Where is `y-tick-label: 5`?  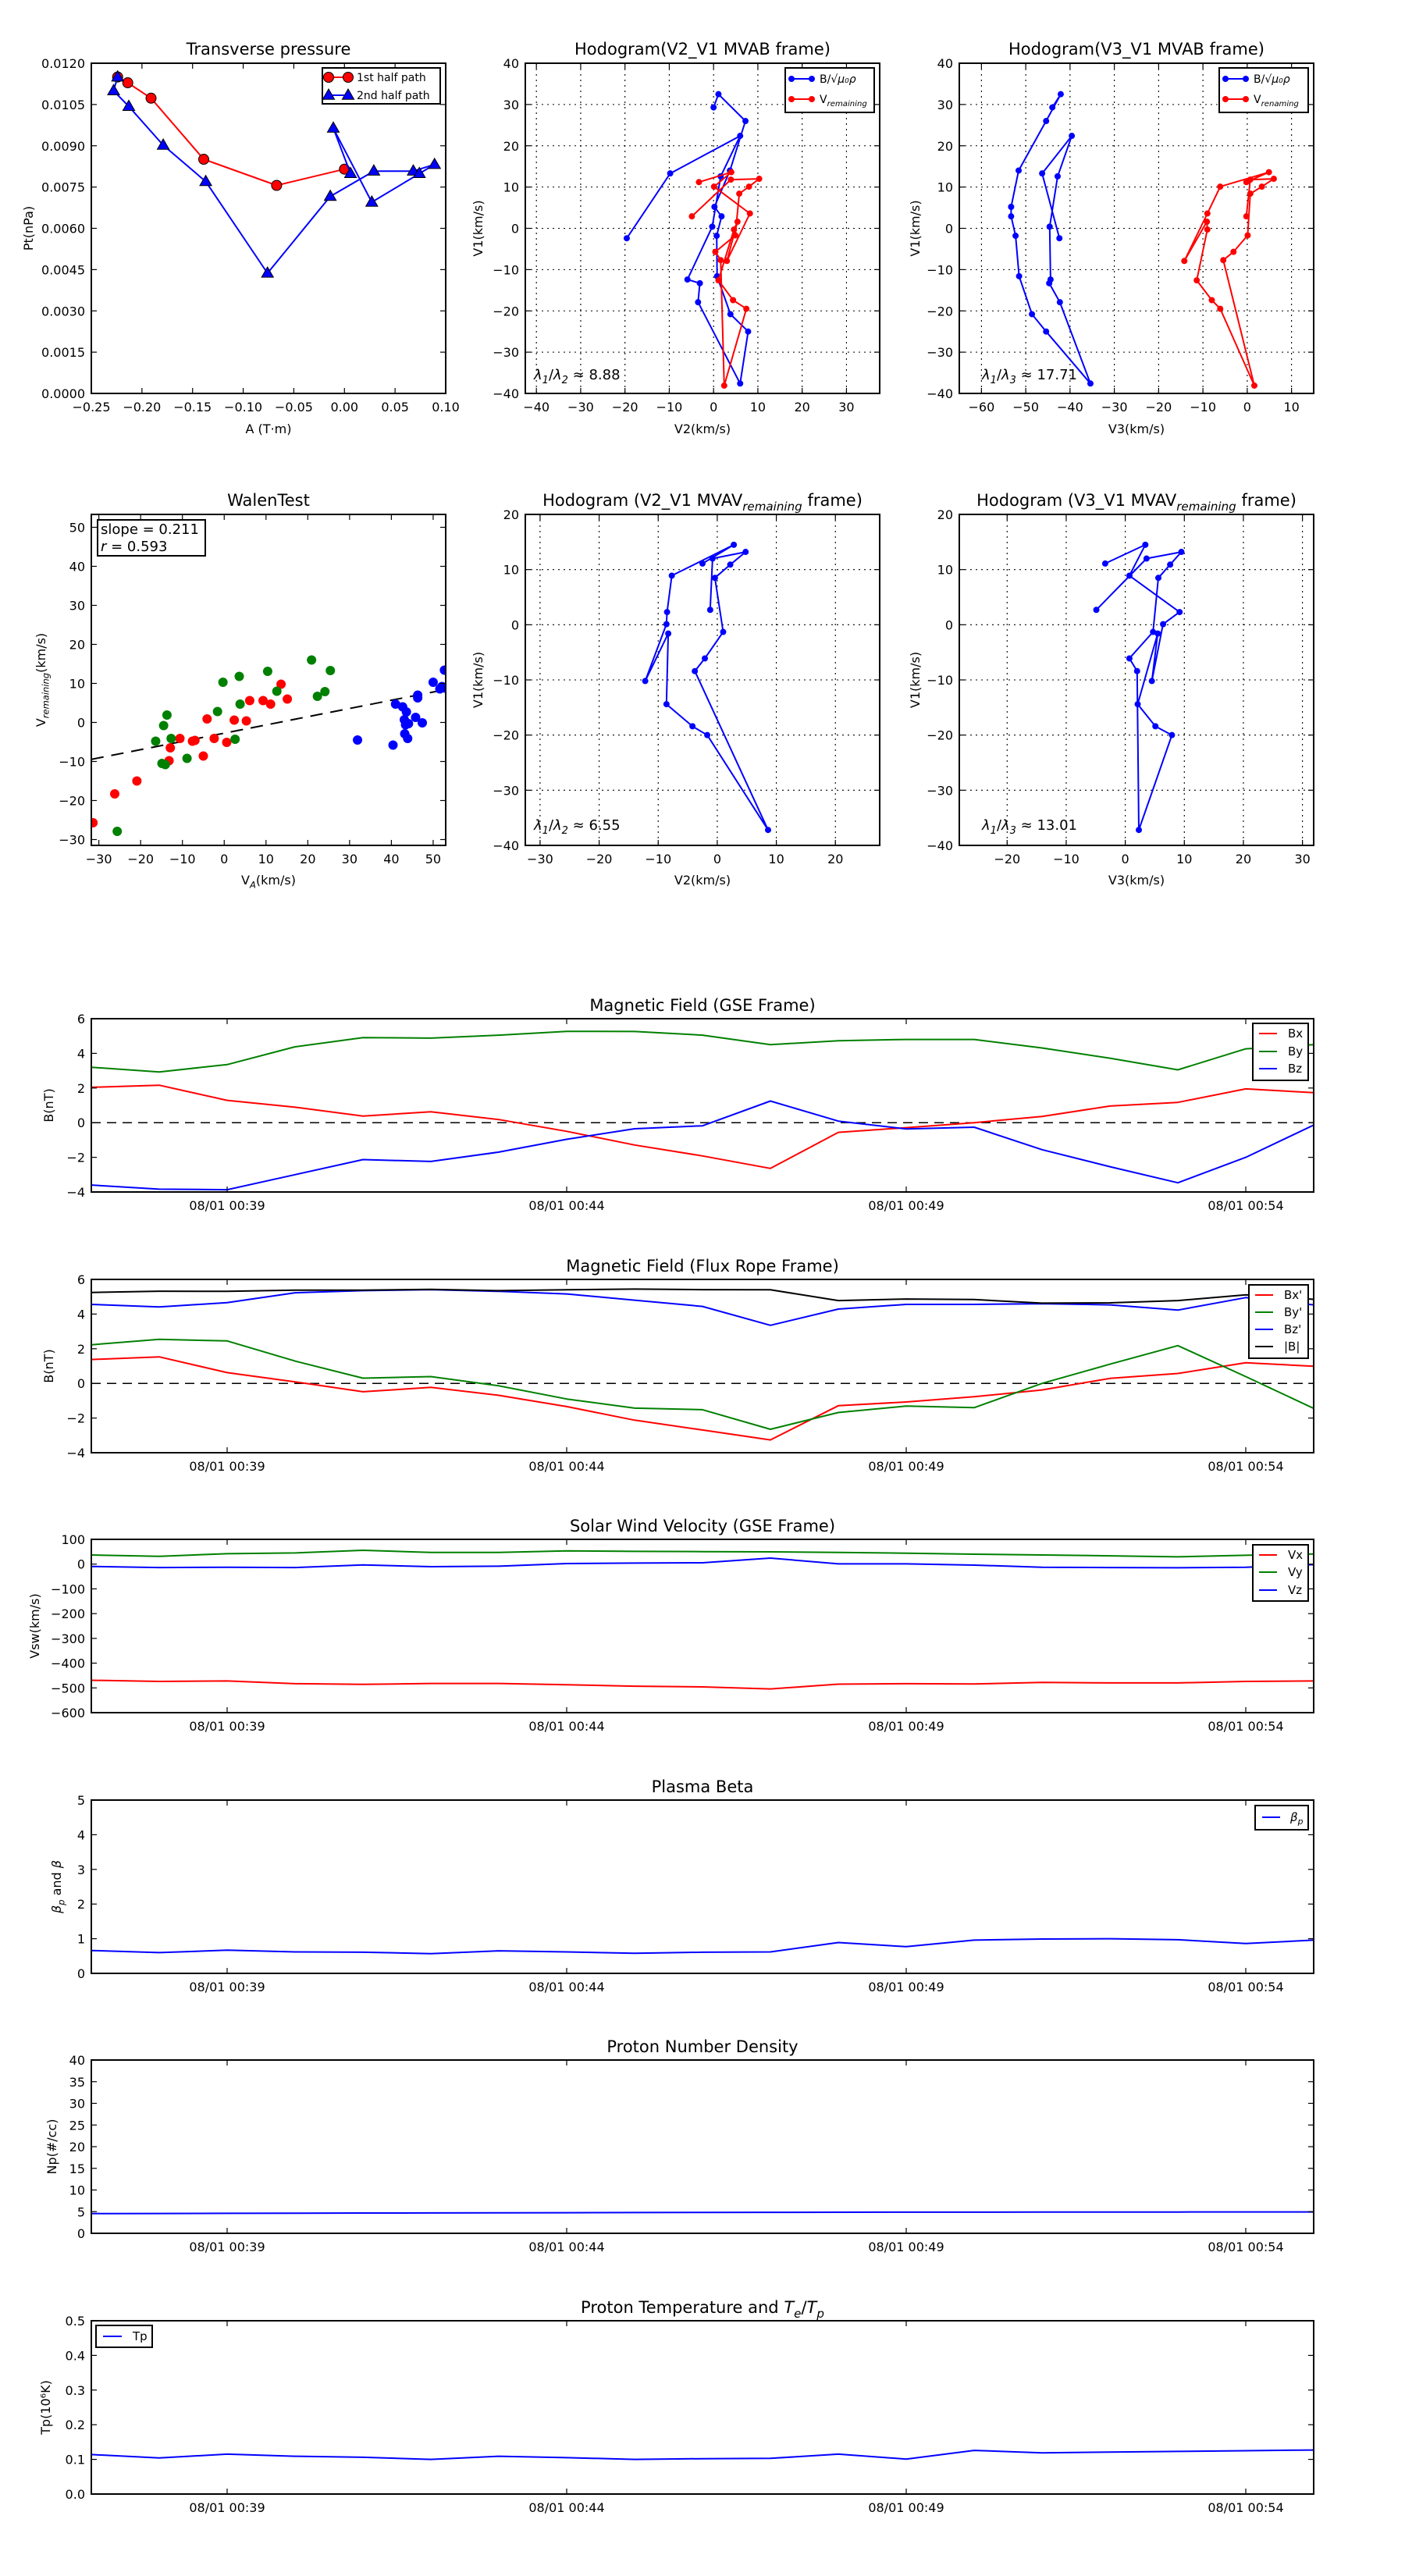
y-tick-label: 5 is located at coordinates (81, 2211).